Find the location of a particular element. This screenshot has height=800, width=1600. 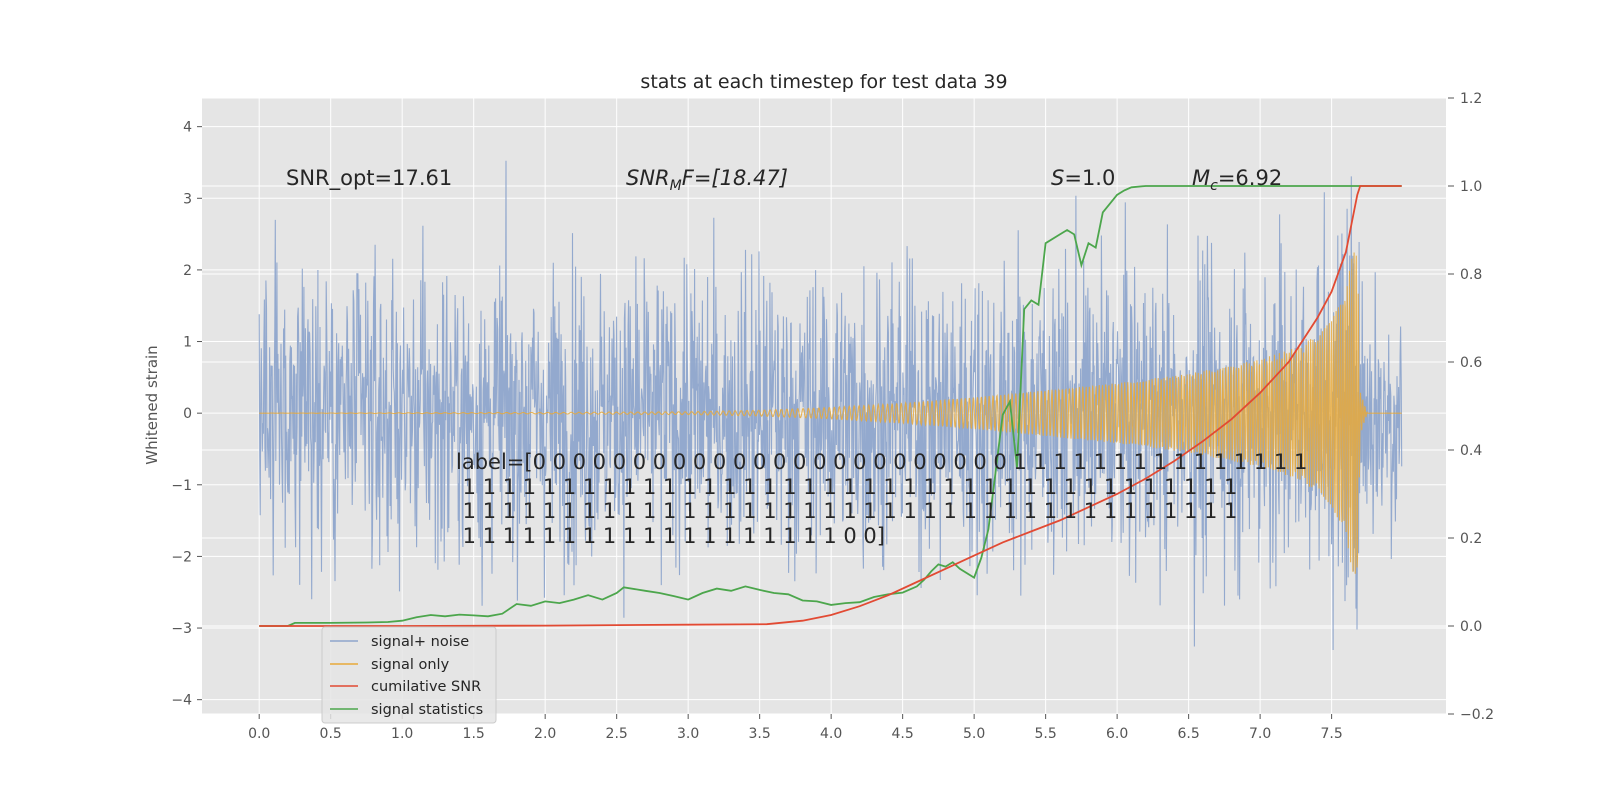

x-tick-label: 4.0 is located at coordinates (831, 734).